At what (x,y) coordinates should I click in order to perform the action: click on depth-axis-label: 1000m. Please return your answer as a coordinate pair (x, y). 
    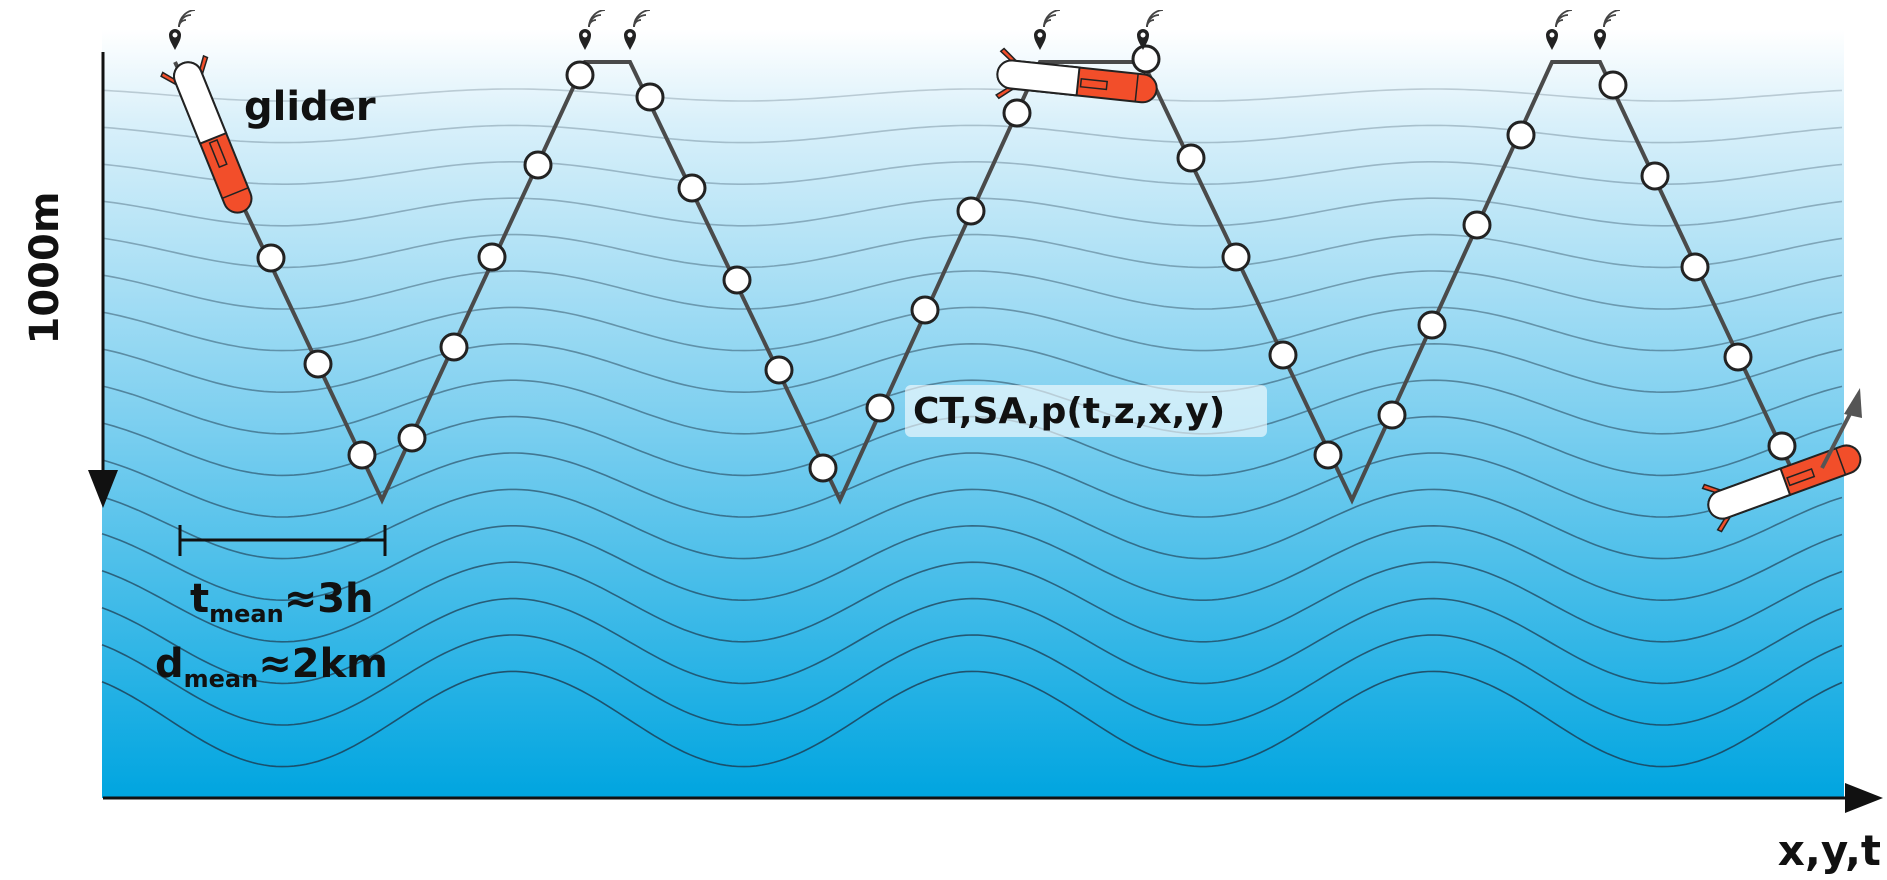
    Looking at the image, I should click on (45, 267).